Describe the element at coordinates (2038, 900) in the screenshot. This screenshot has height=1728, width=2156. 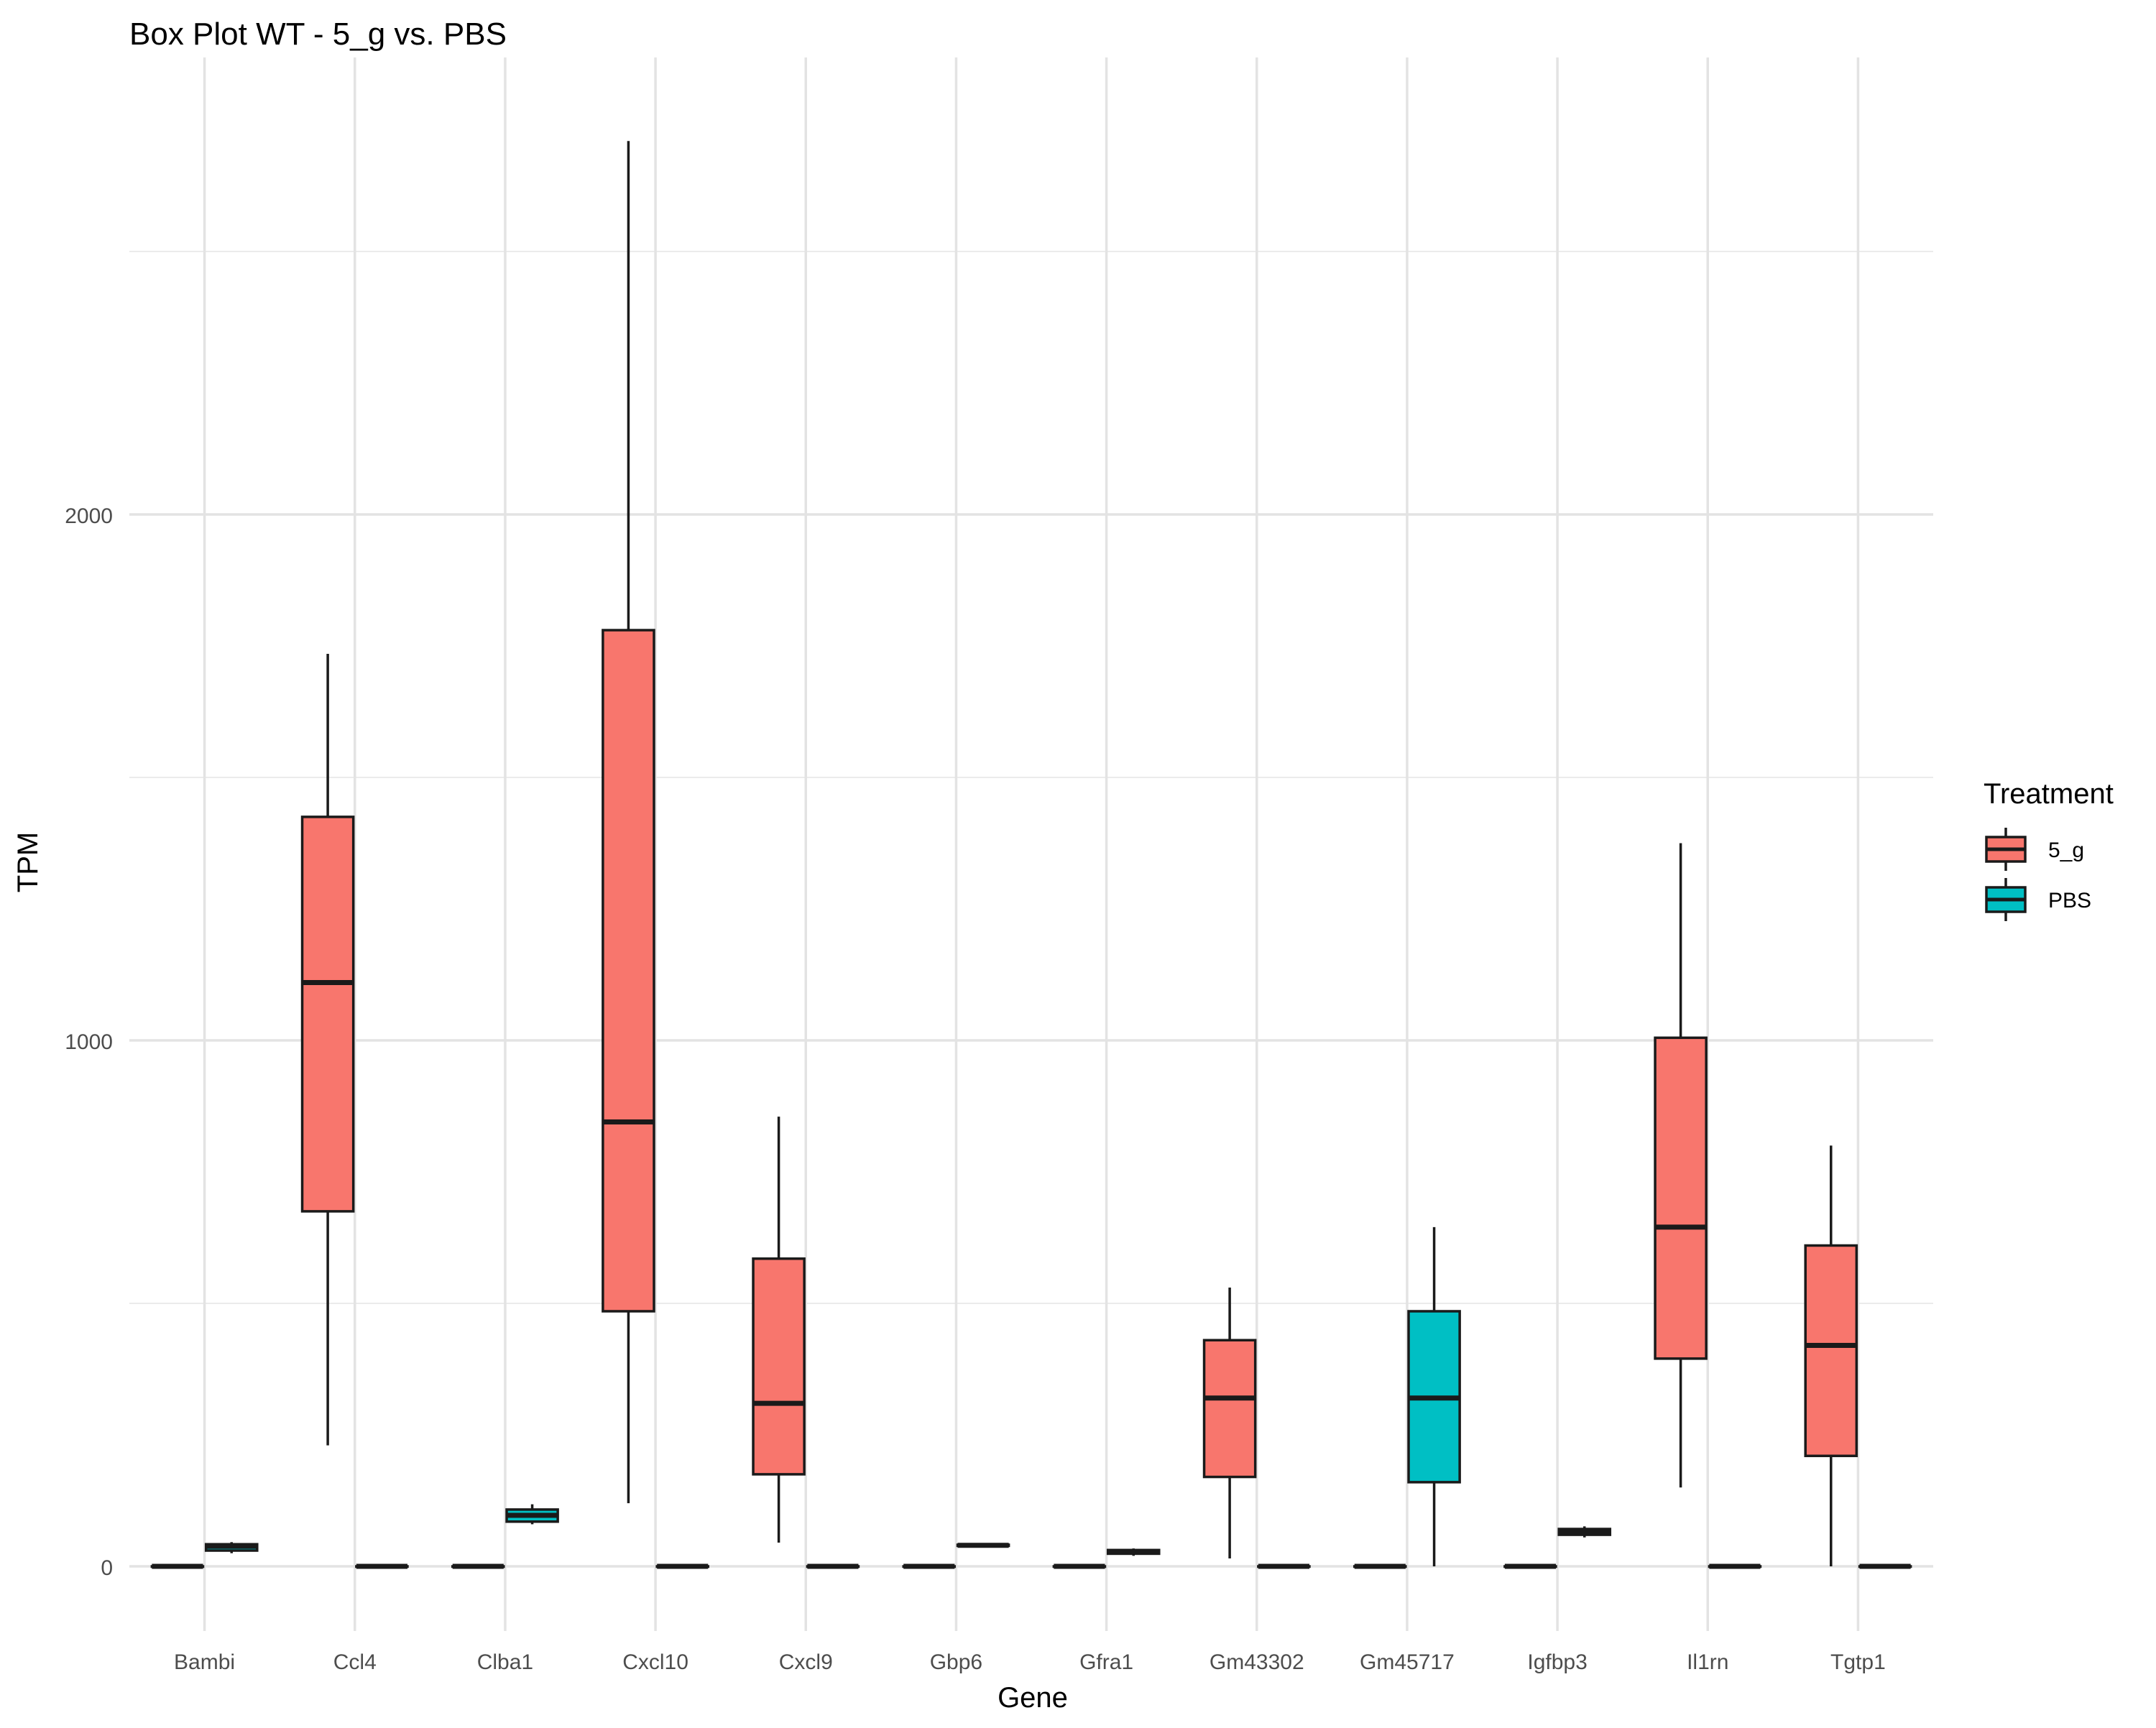
I see `legend-item-PBS: PBS` at that location.